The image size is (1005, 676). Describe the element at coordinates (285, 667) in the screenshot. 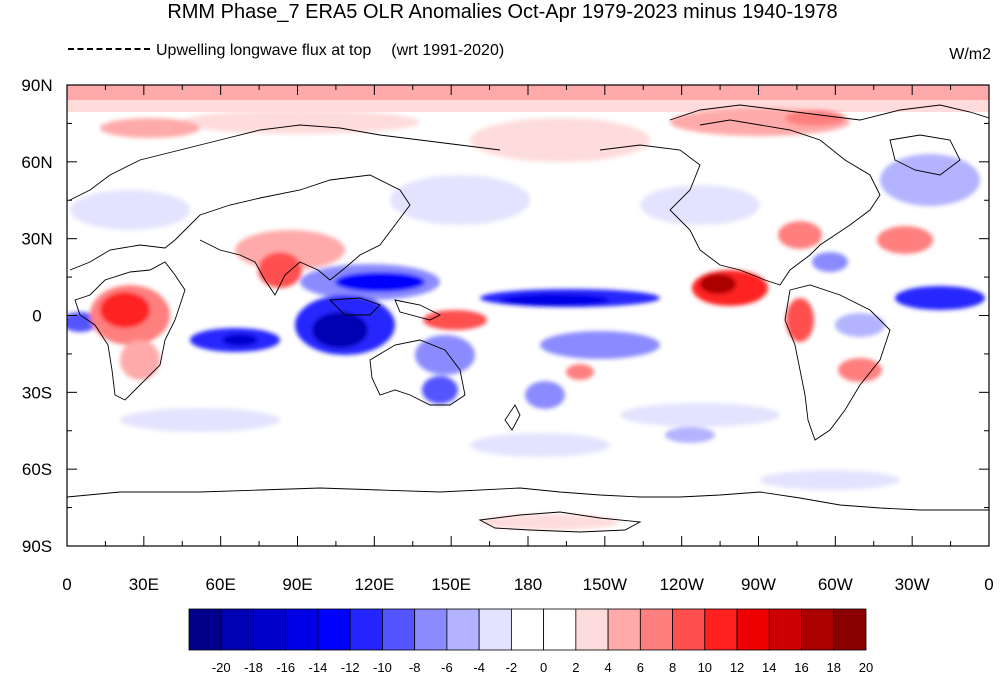

I see `colorbar-label: -16` at that location.